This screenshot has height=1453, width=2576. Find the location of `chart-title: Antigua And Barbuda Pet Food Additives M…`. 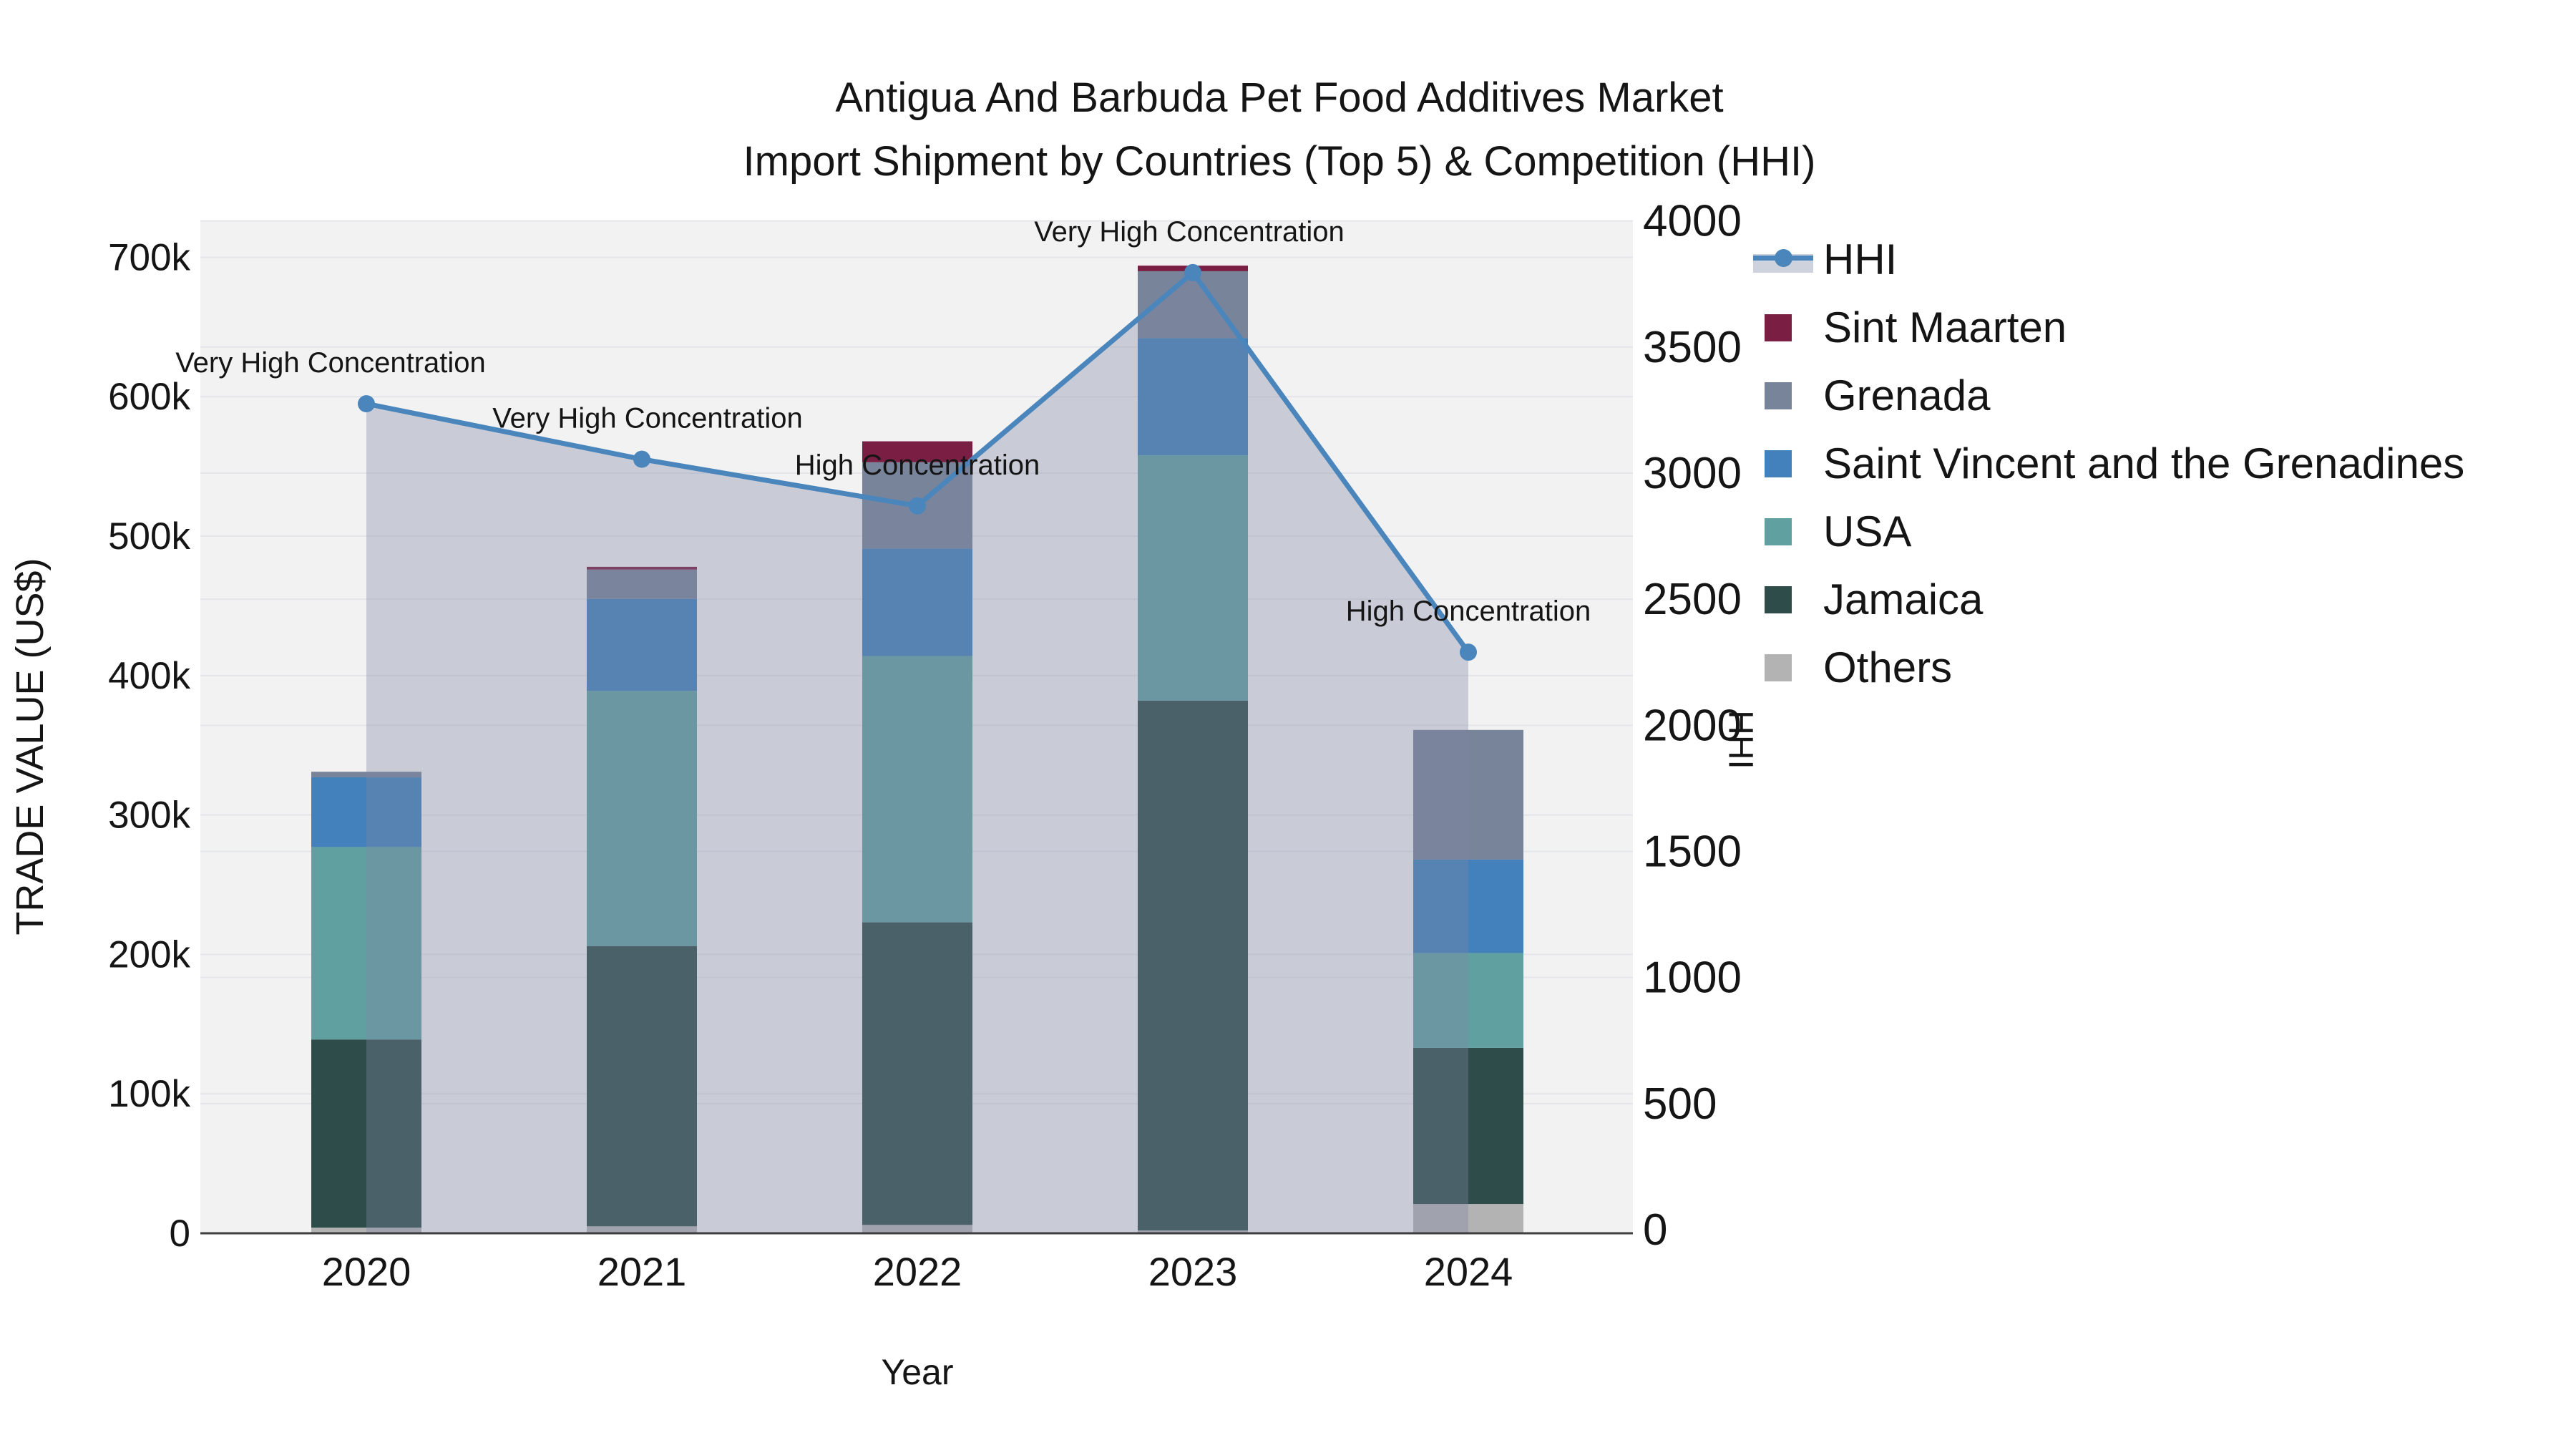

chart-title: Antigua And Barbuda Pet Food Additives M… is located at coordinates (1279, 129).